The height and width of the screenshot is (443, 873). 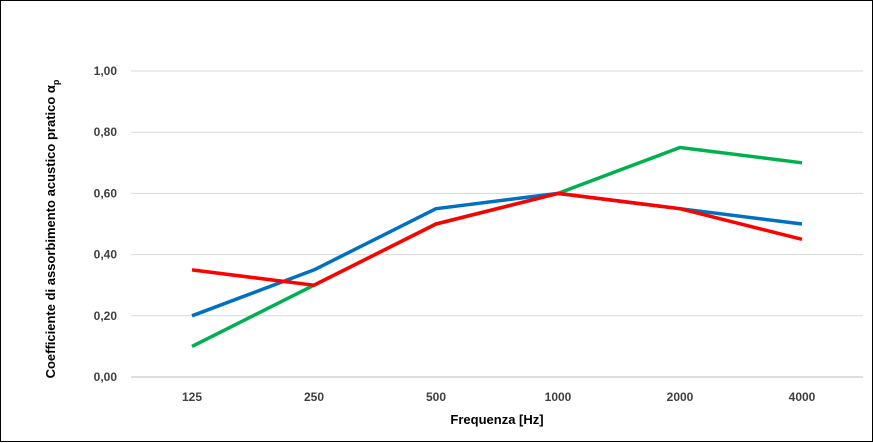 I want to click on y-tick-label: 1,00, so click(x=106, y=71).